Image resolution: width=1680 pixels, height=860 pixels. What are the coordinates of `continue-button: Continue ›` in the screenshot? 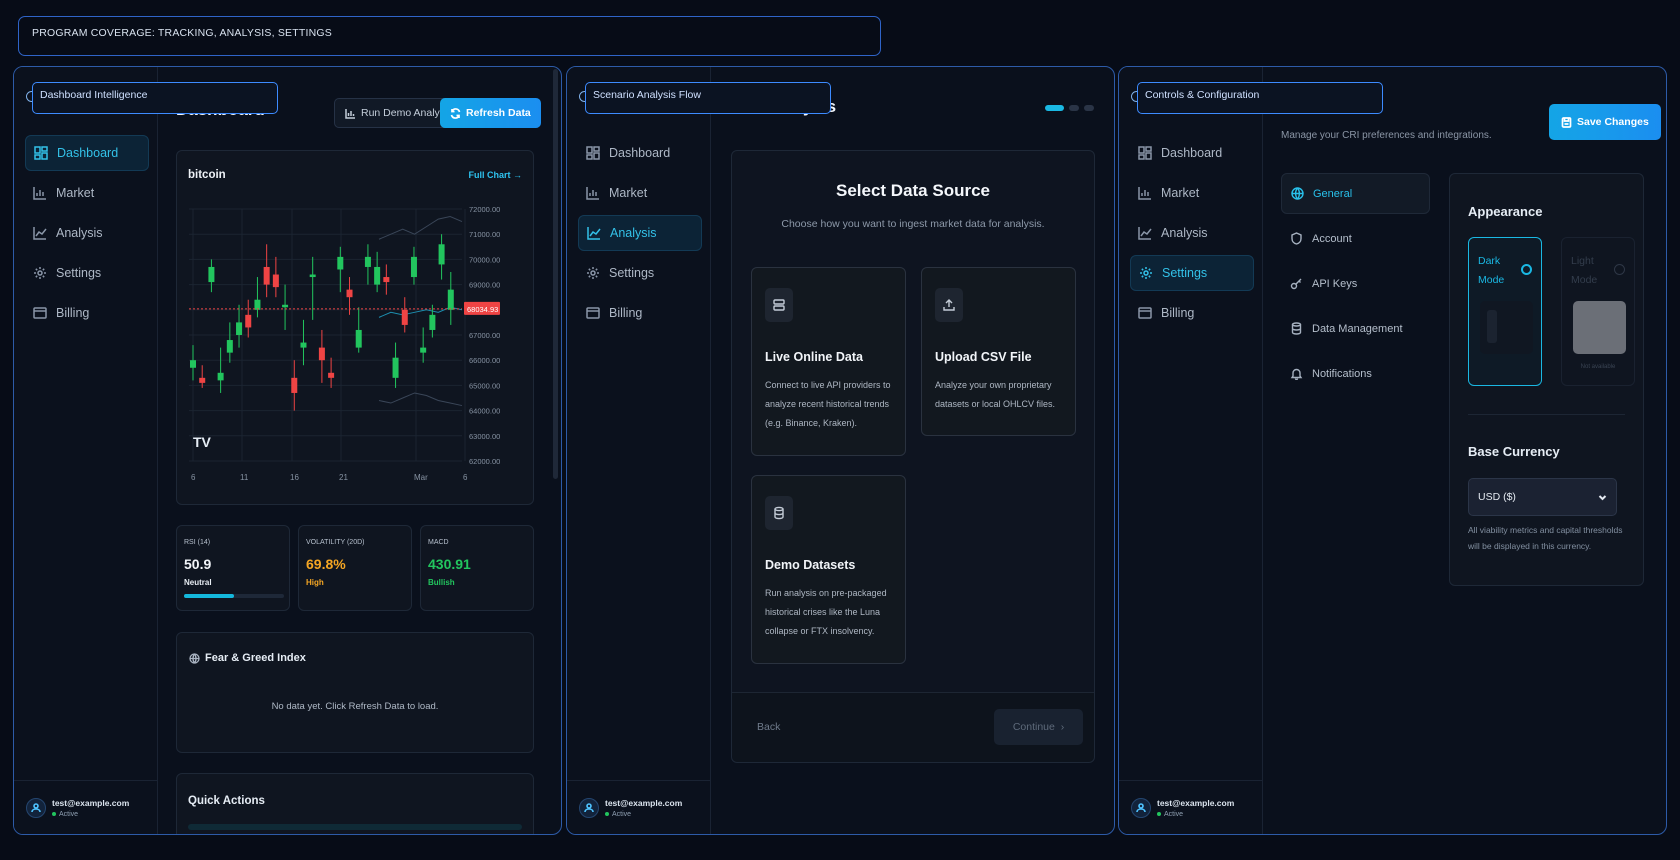 It's located at (1038, 727).